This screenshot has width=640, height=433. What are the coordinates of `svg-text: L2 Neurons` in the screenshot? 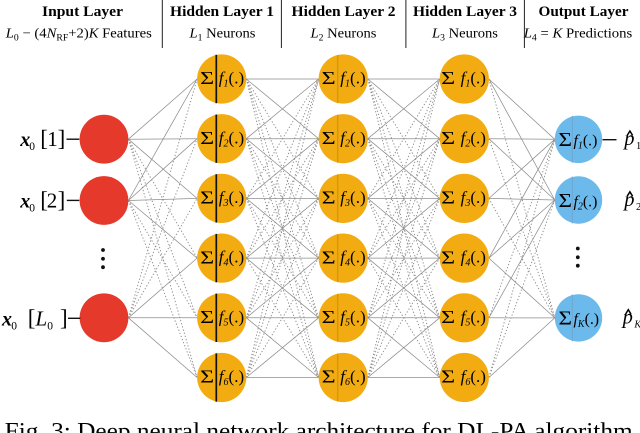 It's located at (342, 34).